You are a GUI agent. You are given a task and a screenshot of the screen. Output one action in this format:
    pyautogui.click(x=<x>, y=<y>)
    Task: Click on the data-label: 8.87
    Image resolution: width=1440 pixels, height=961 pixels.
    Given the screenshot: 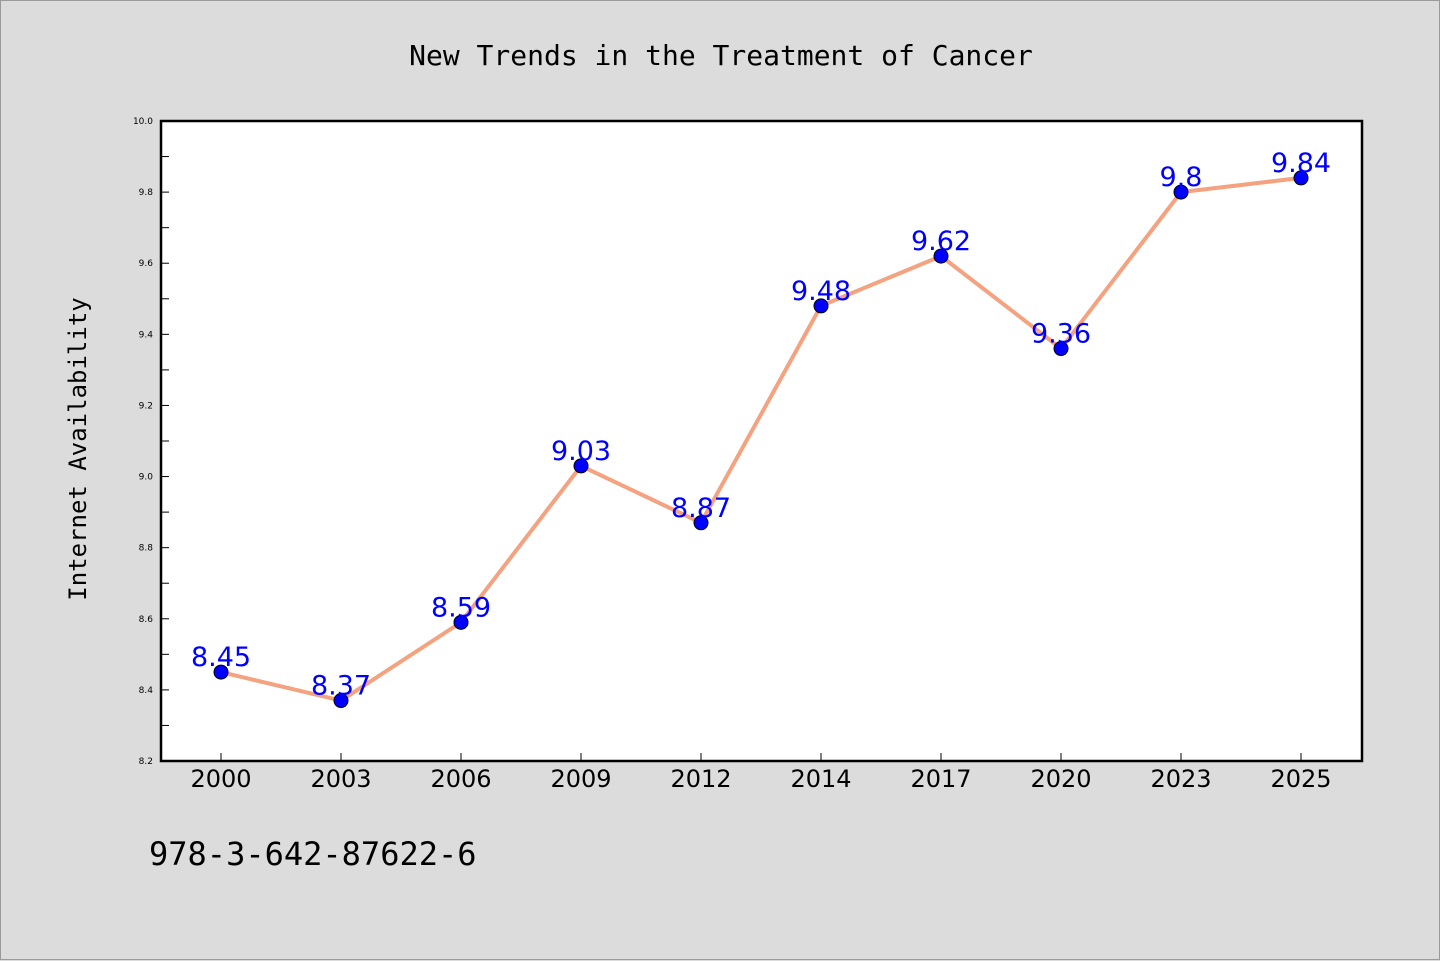 What is the action you would take?
    pyautogui.click(x=701, y=508)
    